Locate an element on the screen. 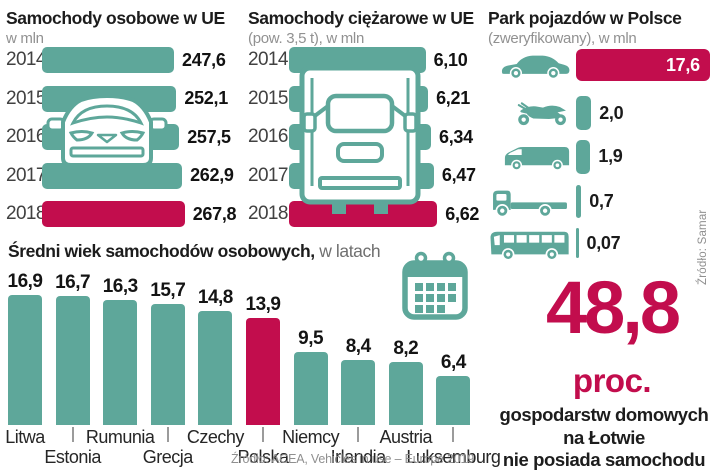 The width and height of the screenshot is (720, 471). value-label: 1,9 is located at coordinates (610, 156).